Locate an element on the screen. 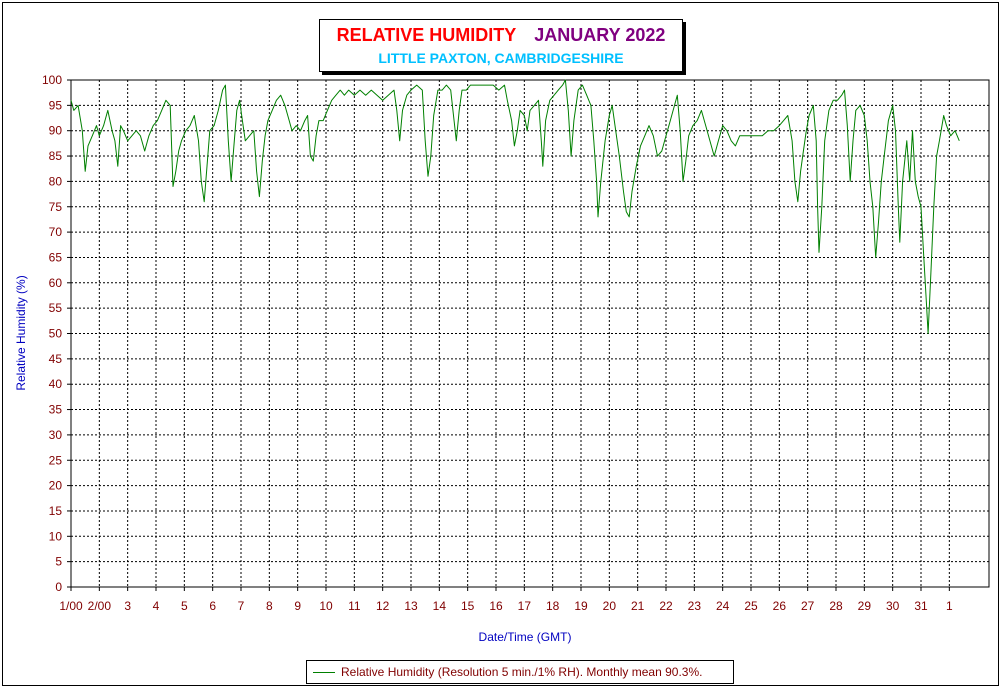 This screenshot has height=692, width=1005. x-tick-label: 16 is located at coordinates (496, 606).